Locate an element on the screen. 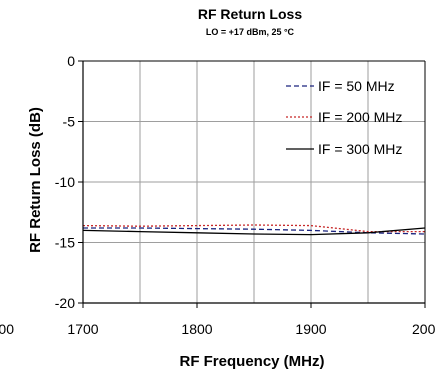 The width and height of the screenshot is (435, 375). x-tick-label: 200 is located at coordinates (423, 329).